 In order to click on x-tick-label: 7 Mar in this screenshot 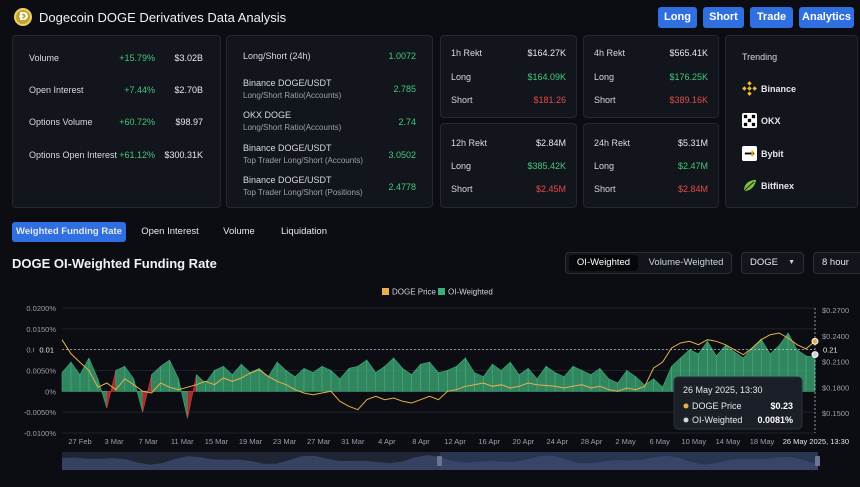, I will do `click(149, 441)`.